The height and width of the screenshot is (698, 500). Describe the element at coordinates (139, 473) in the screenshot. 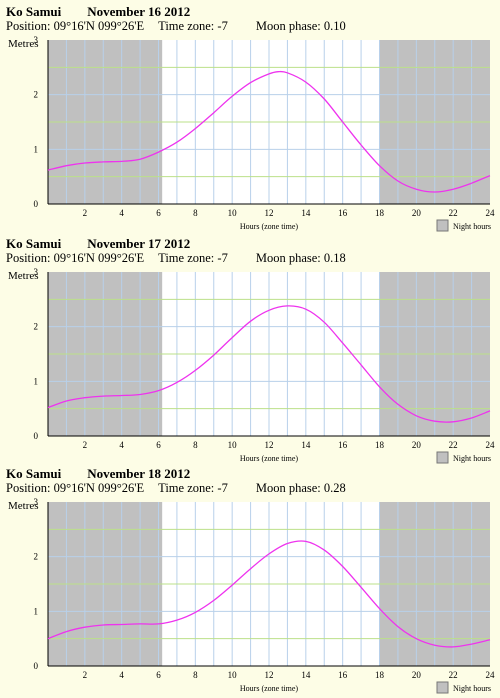

I see `panel-date: November 18 2012` at that location.